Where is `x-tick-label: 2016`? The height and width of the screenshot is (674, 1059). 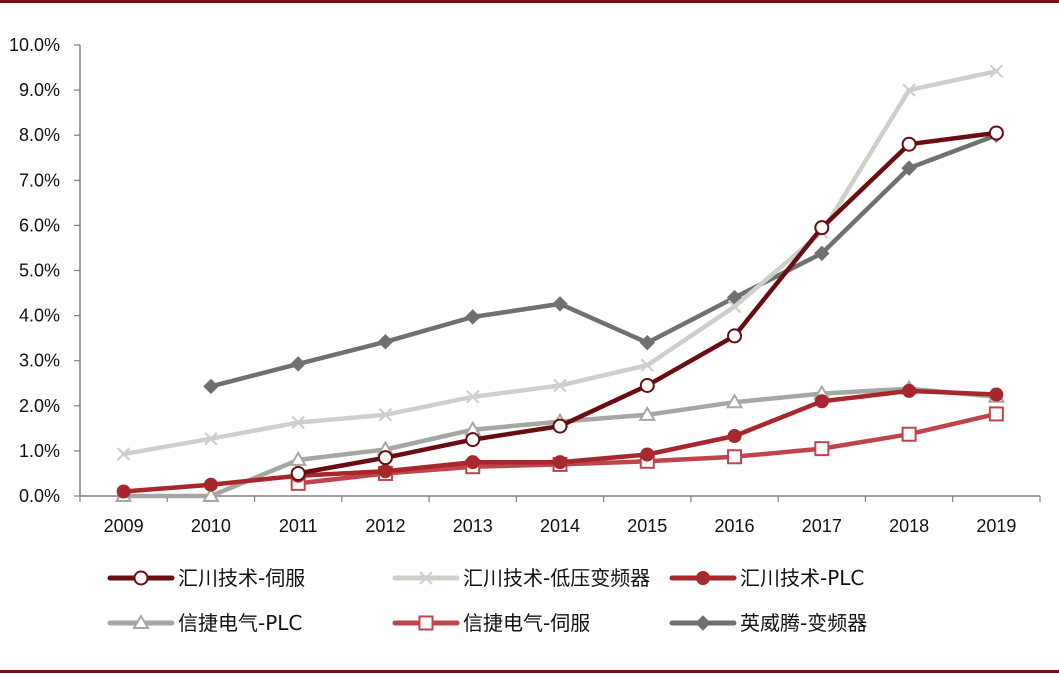
x-tick-label: 2016 is located at coordinates (735, 526).